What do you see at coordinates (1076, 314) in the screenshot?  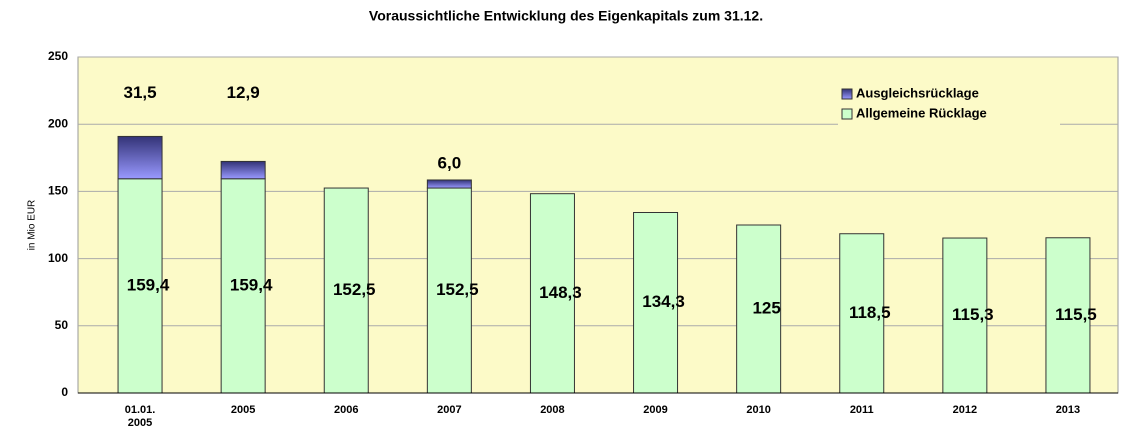 I see `data-label: 115,5` at bounding box center [1076, 314].